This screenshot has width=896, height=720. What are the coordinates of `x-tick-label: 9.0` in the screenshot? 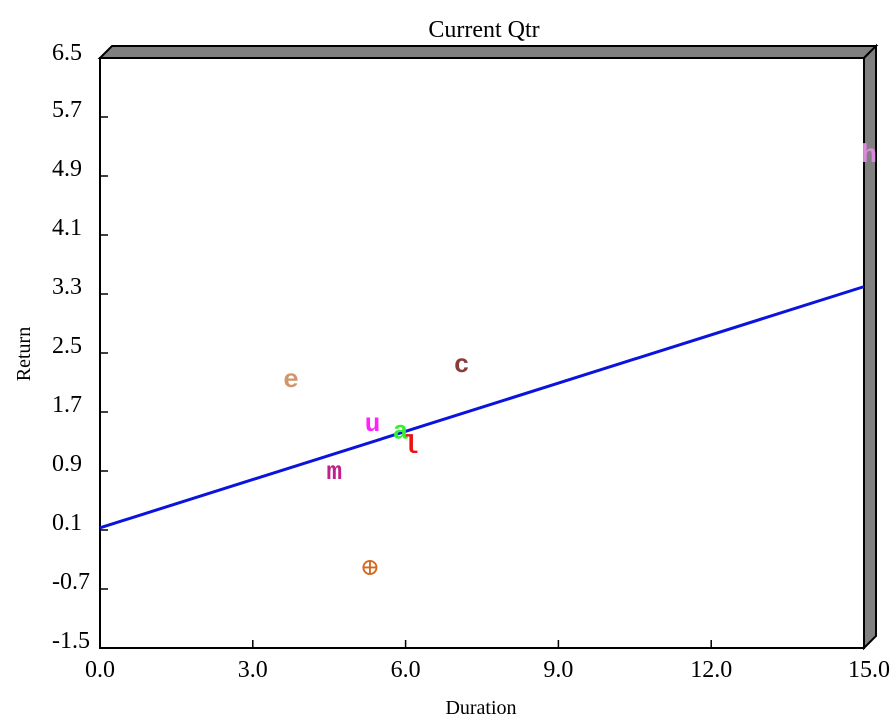 It's located at (558, 670).